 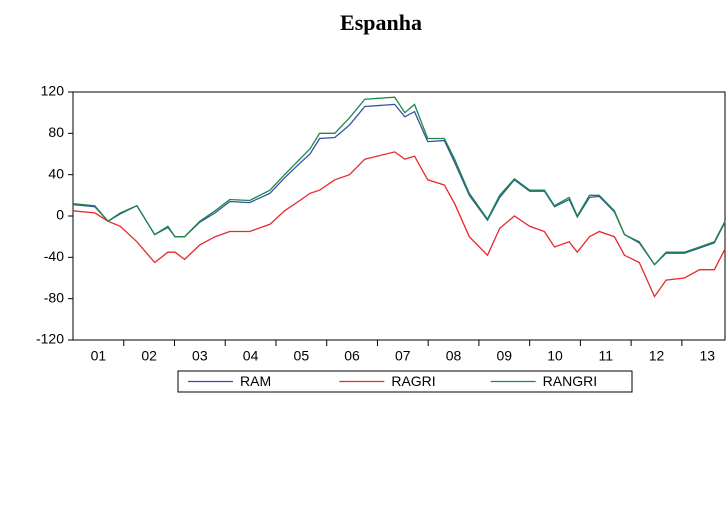 What do you see at coordinates (707, 356) in the screenshot?
I see `x-tick-label: 13` at bounding box center [707, 356].